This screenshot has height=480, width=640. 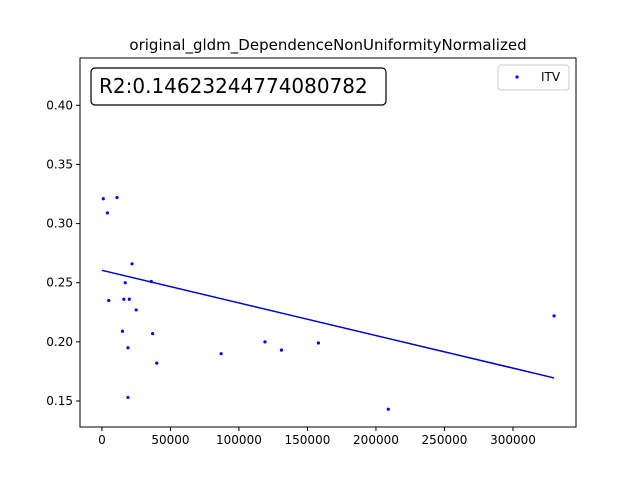 What do you see at coordinates (551, 77) in the screenshot?
I see `legend-label-itv: ITV` at bounding box center [551, 77].